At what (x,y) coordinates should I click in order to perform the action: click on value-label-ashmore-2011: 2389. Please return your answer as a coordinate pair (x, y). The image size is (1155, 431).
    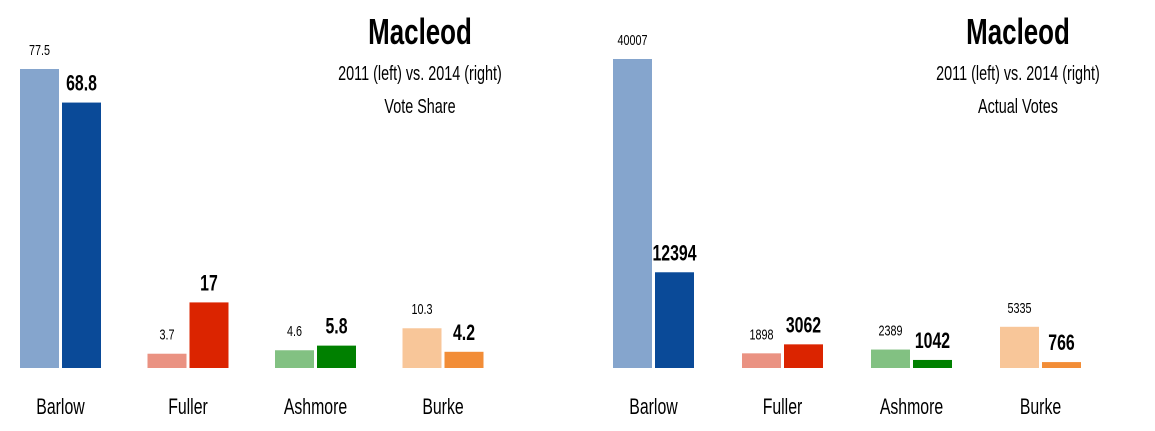
    Looking at the image, I should click on (891, 330).